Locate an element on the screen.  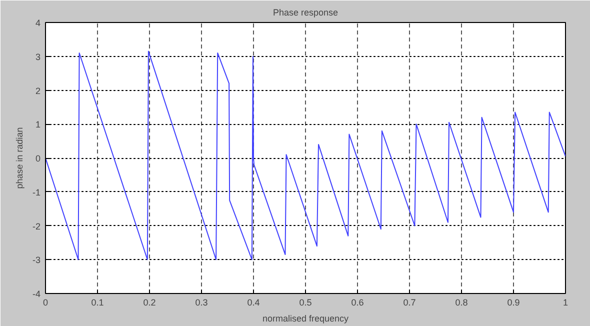
y-tick-label: -4 is located at coordinates (36, 294).